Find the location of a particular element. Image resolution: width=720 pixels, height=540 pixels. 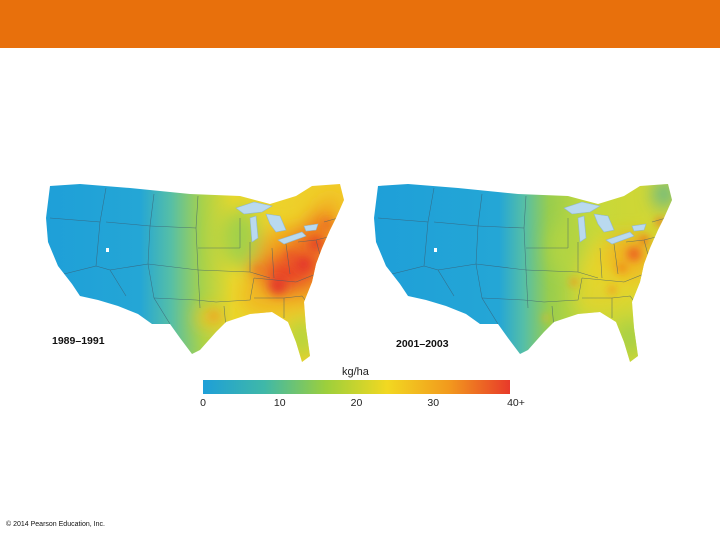

legend-tick: 30 is located at coordinates (433, 403).